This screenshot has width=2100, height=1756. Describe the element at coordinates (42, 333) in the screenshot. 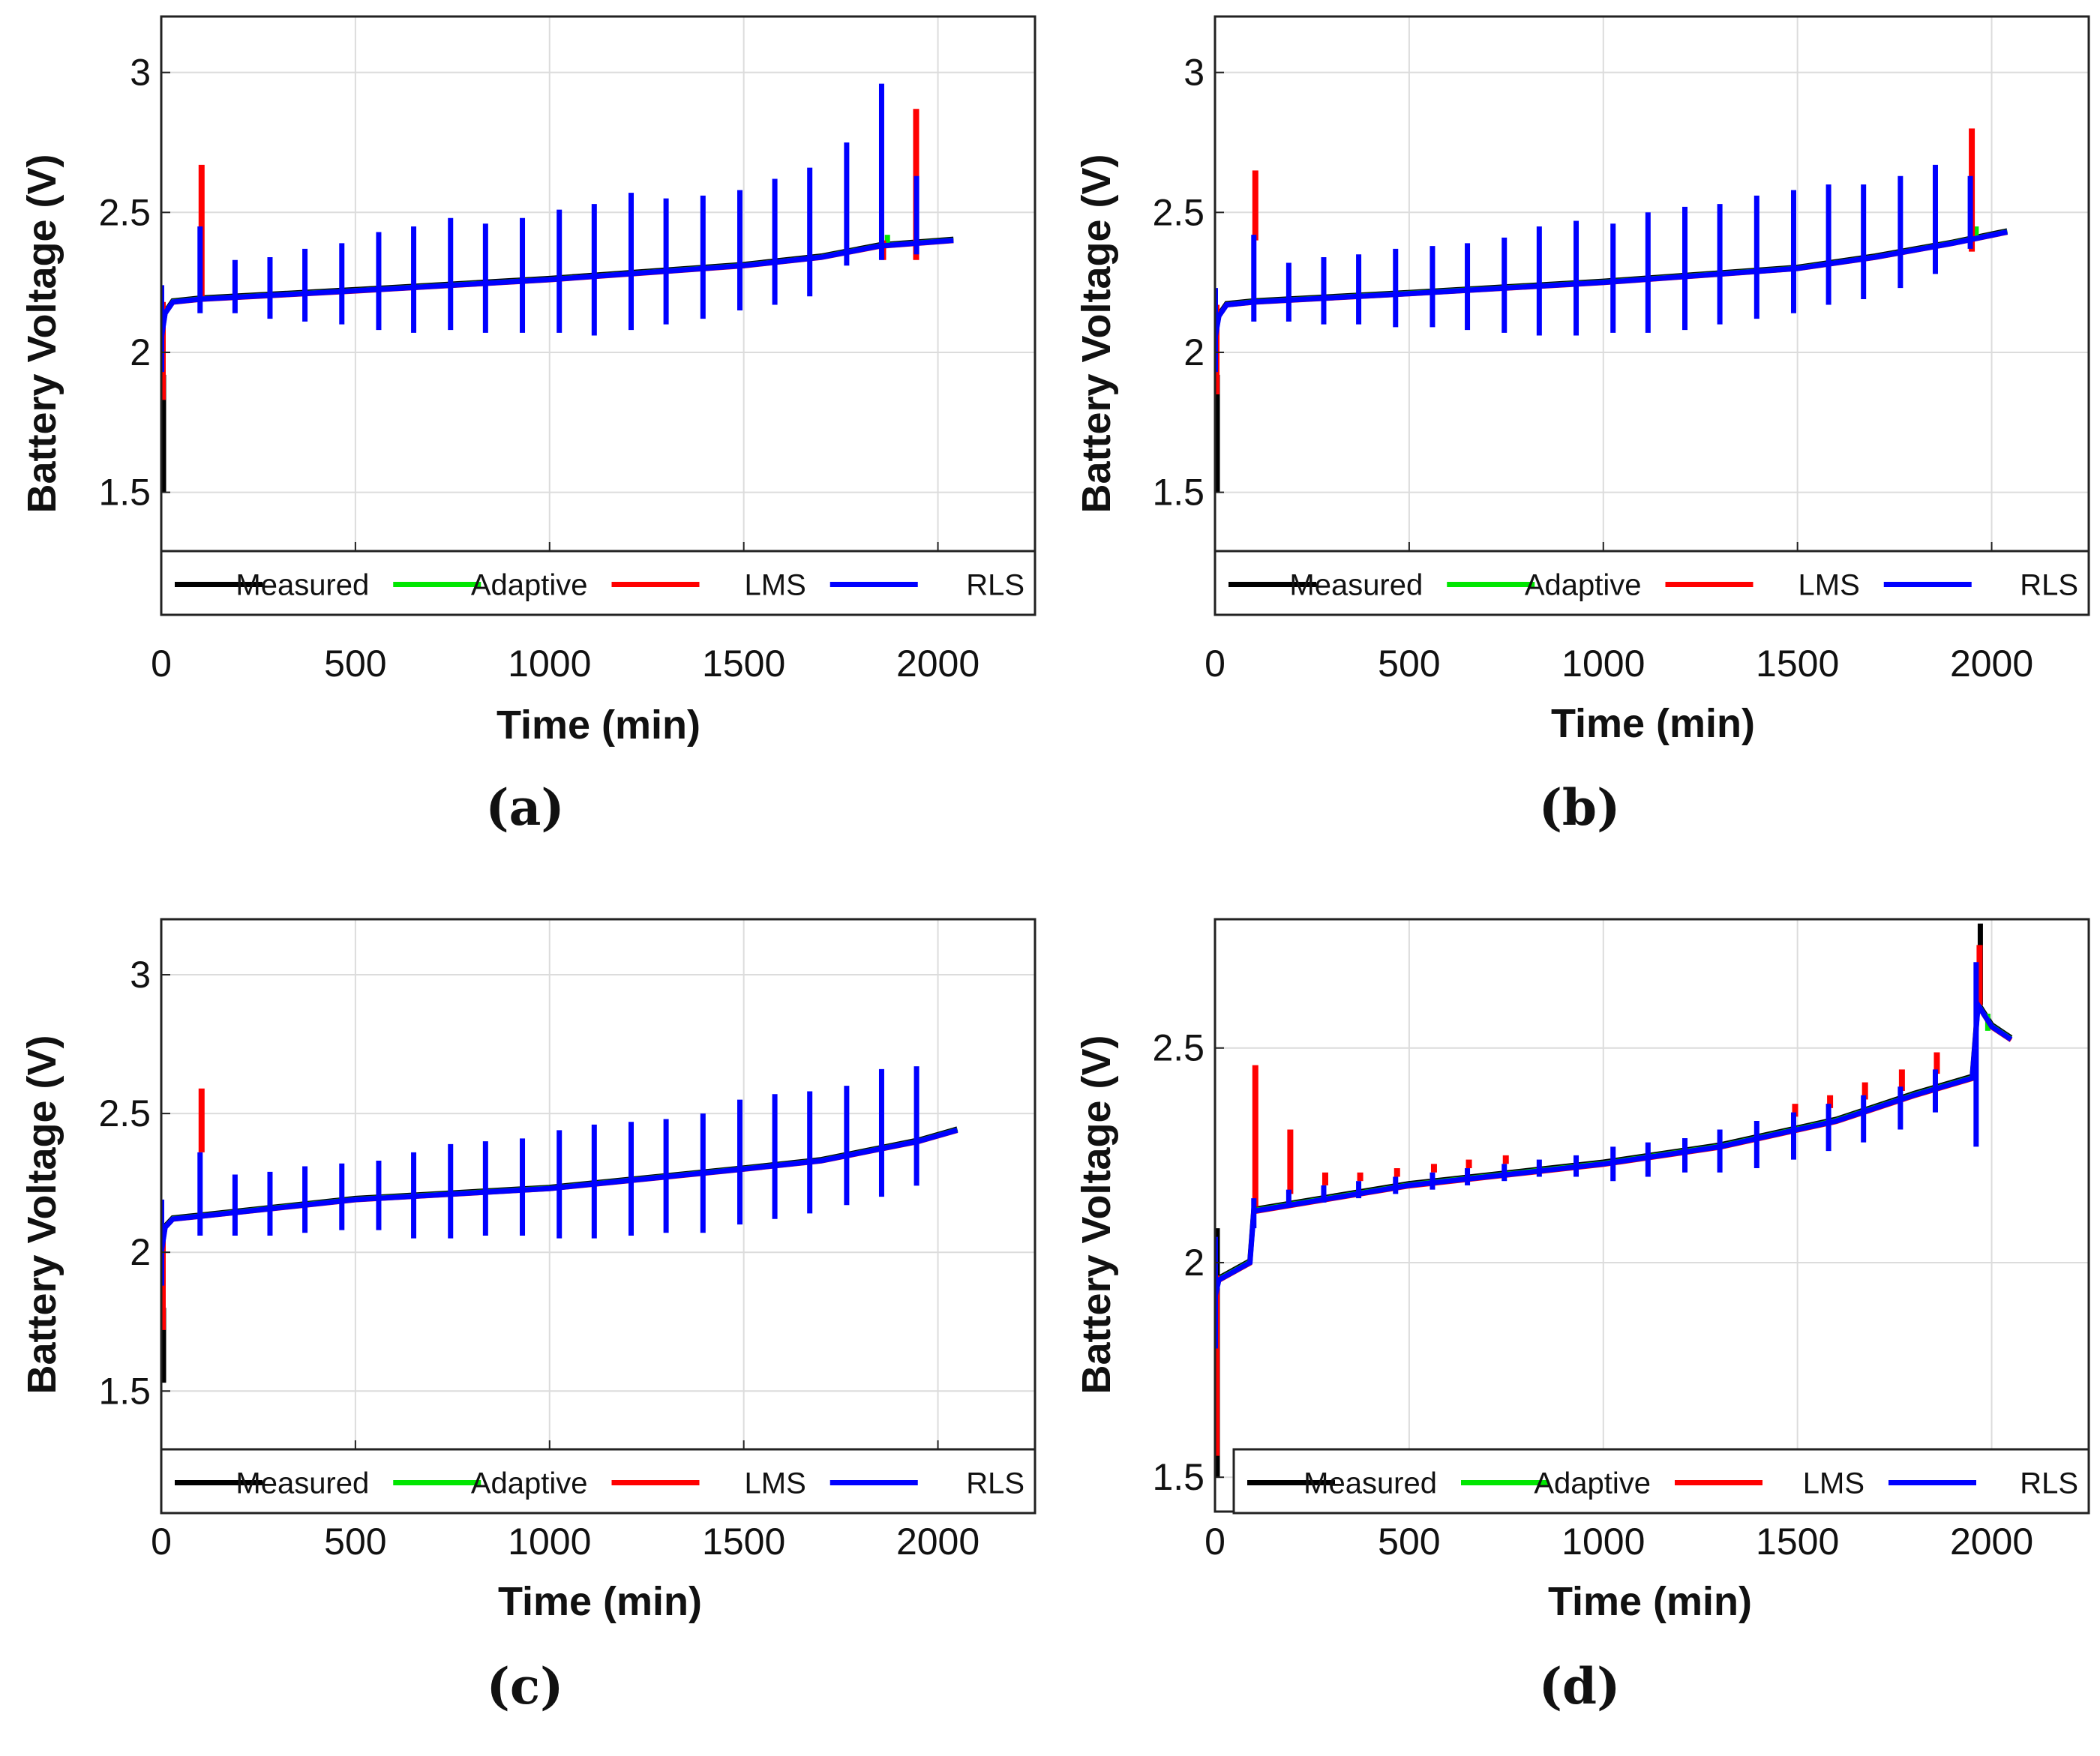

I see `y-axis-label-a: Battery Voltage (V)` at that location.